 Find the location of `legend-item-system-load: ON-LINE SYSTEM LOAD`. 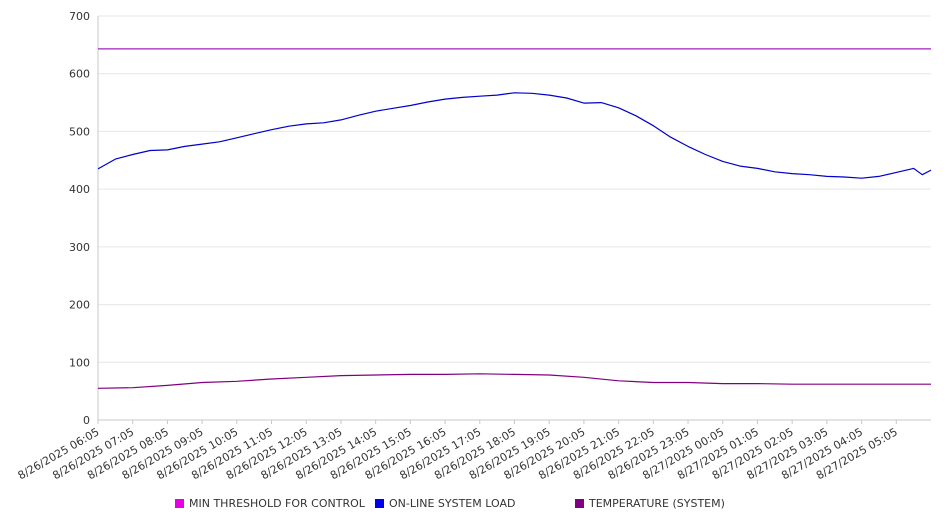

legend-item-system-load: ON-LINE SYSTEM LOAD is located at coordinates (445, 503).